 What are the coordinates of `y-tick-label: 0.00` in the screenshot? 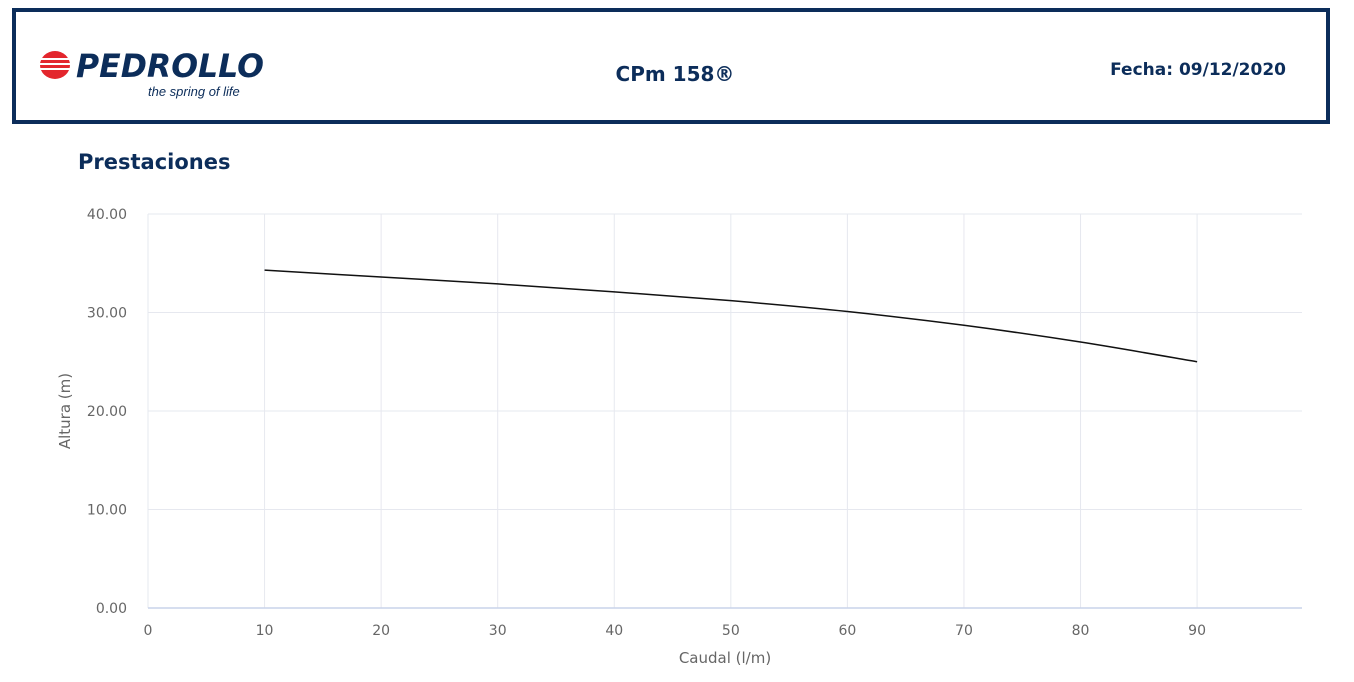 It's located at (111, 609).